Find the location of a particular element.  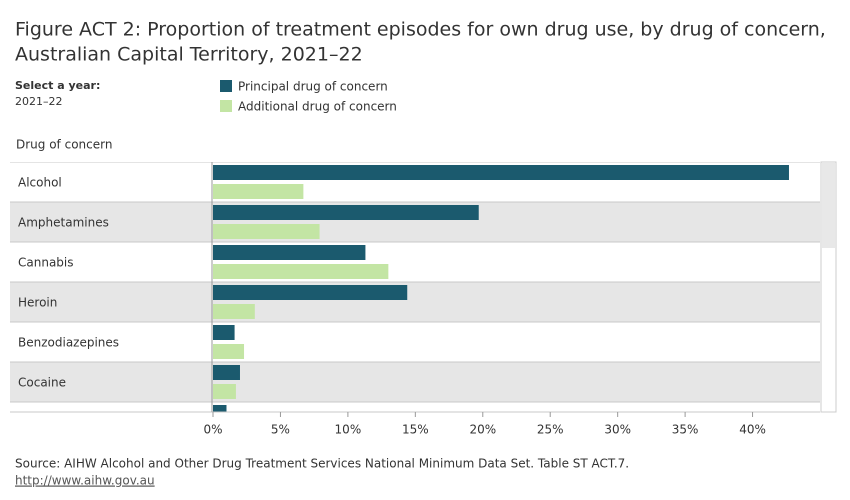

x-tick-label: 10% is located at coordinates (348, 430).